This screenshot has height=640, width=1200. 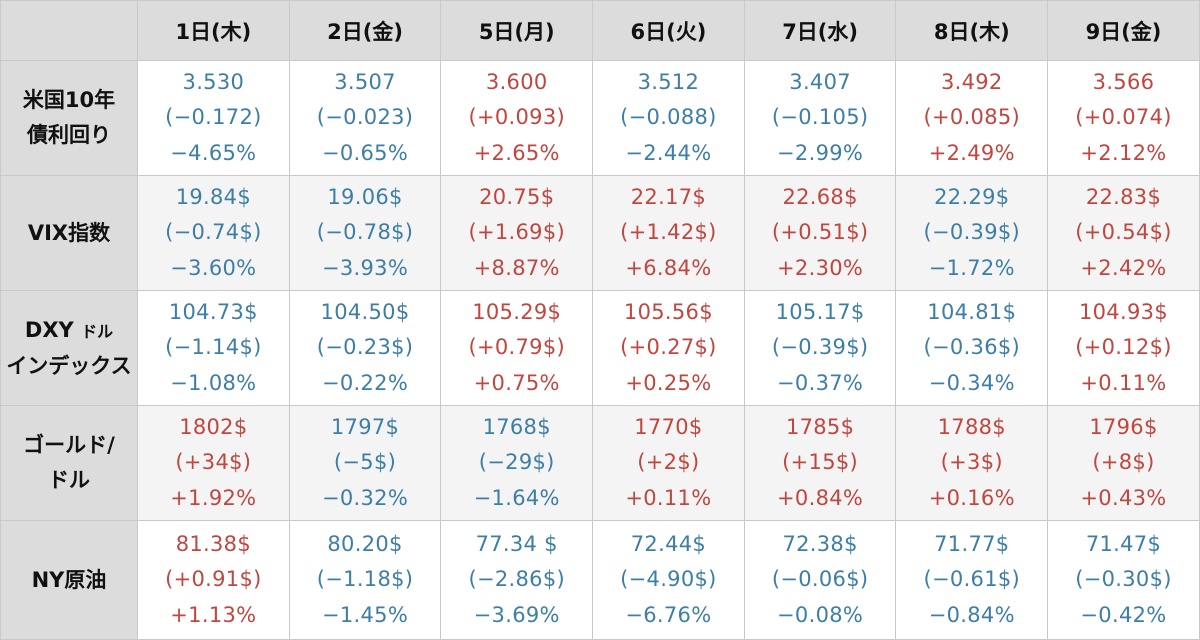 What do you see at coordinates (971, 267) in the screenshot?
I see `change-percent: −1.72%` at bounding box center [971, 267].